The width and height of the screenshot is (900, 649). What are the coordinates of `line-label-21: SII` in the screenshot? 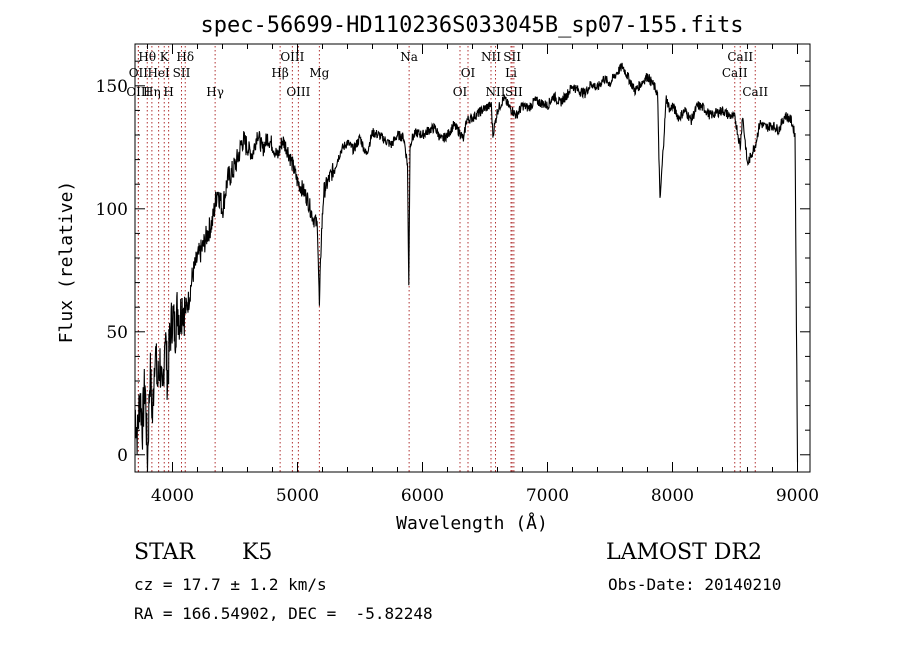 It's located at (514, 92).